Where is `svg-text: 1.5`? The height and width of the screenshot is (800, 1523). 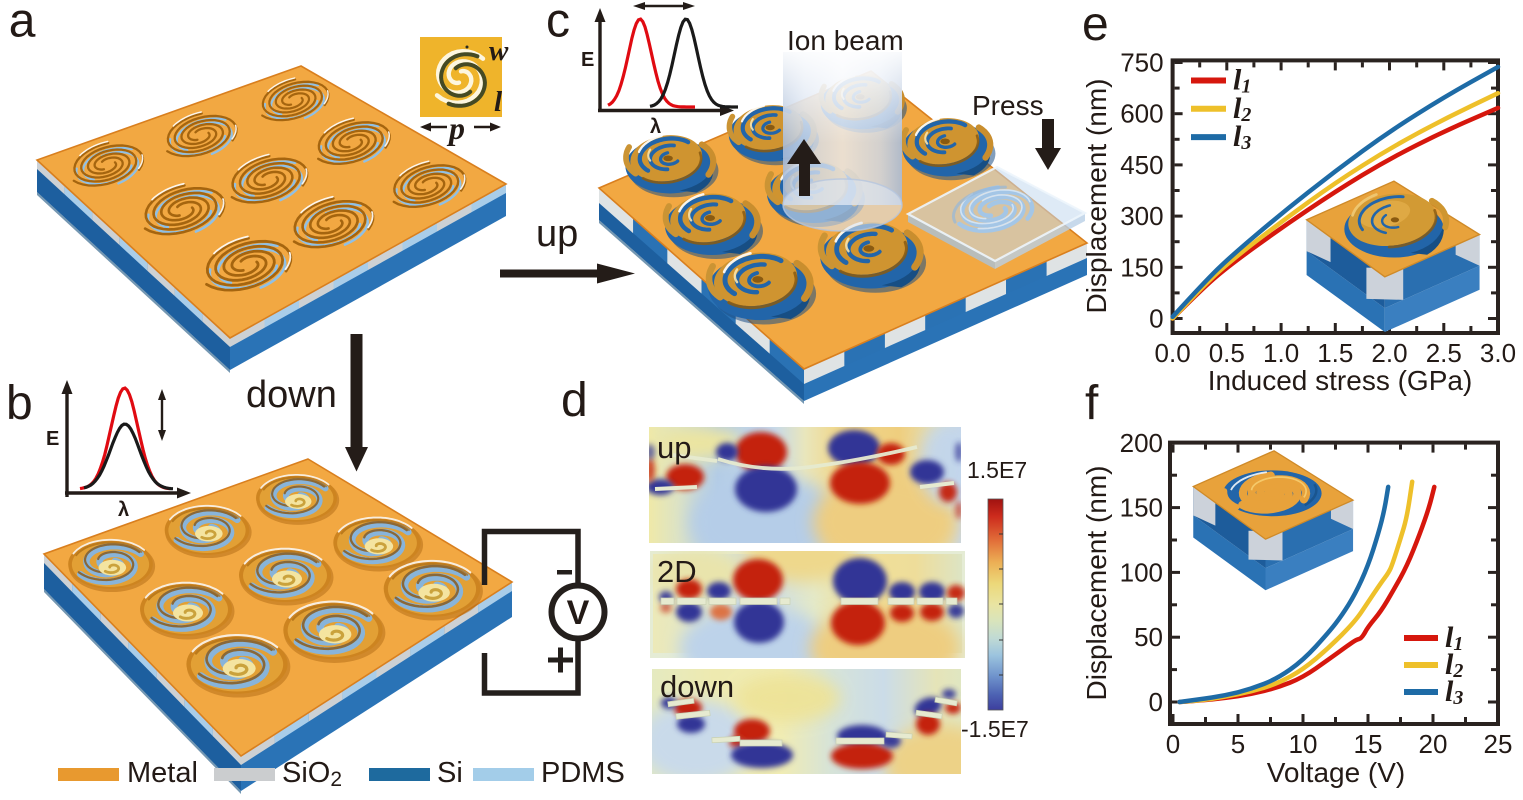
svg-text: 1.5 is located at coordinates (1335, 353).